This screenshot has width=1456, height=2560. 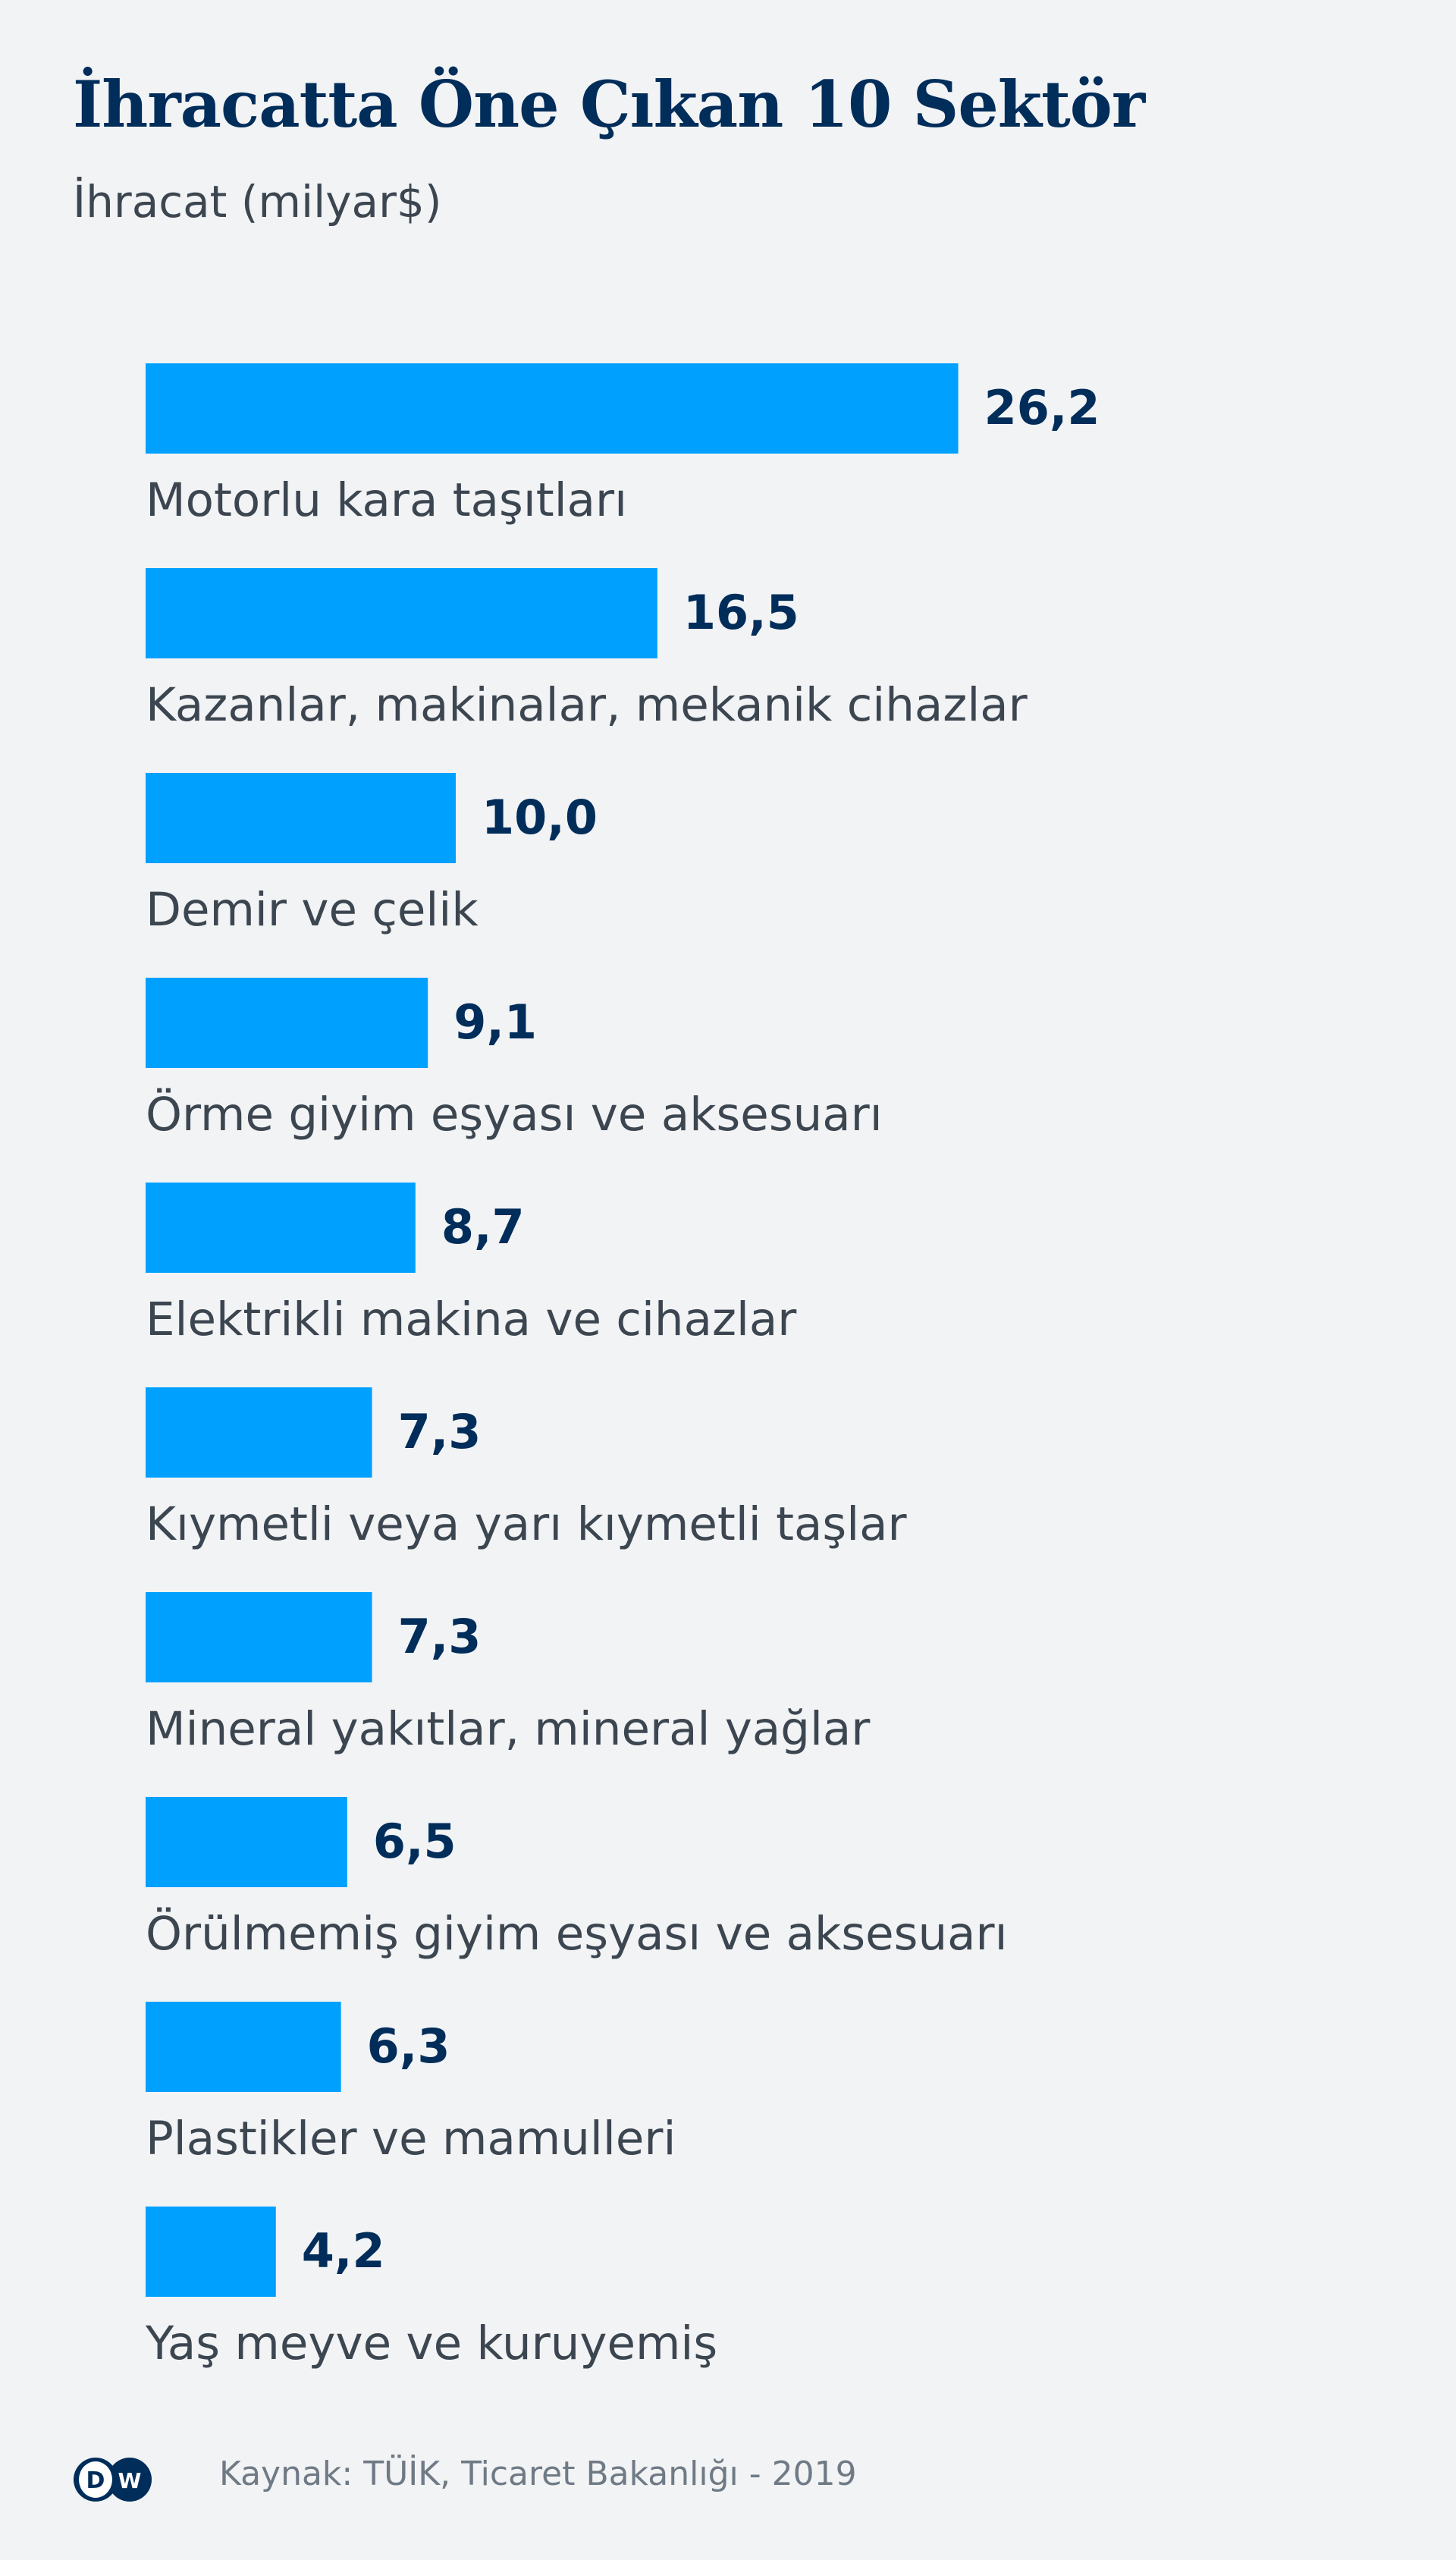 I want to click on svg-text: D, so click(x=95, y=2480).